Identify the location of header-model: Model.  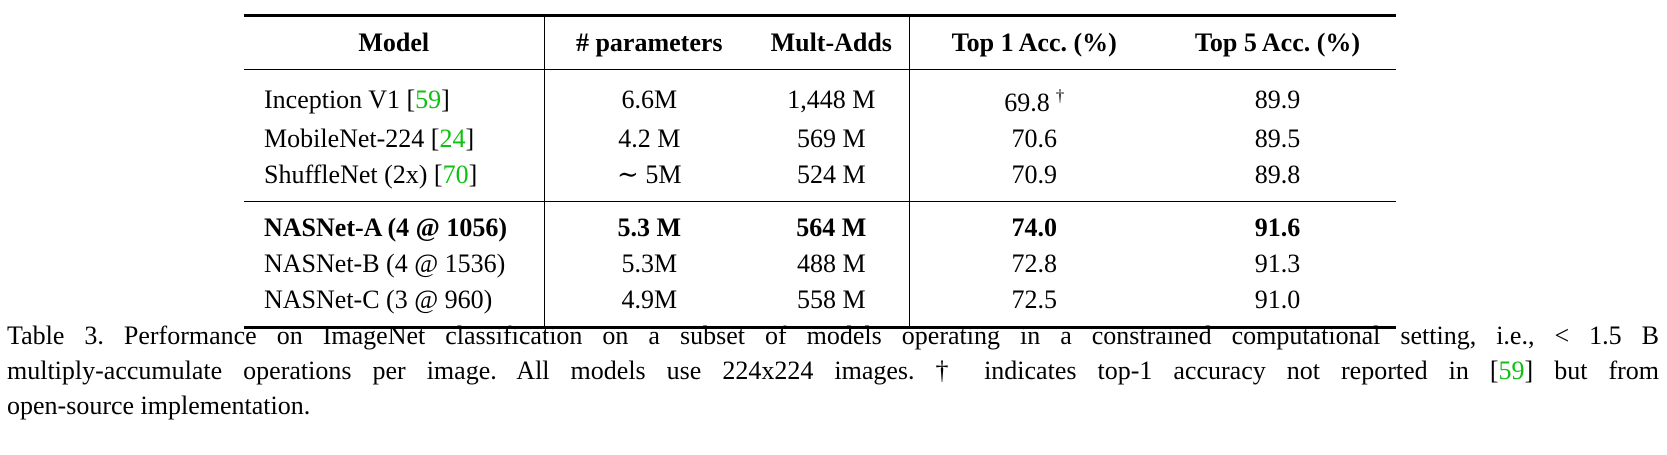
(394, 42).